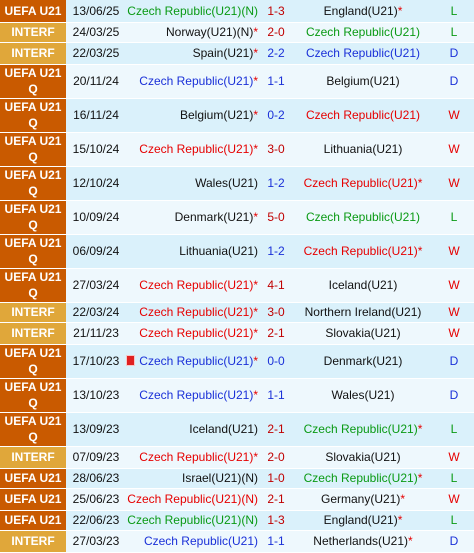 The height and width of the screenshot is (553, 474). Describe the element at coordinates (193, 183) in the screenshot. I see `home-team: Wales(U21)` at that location.